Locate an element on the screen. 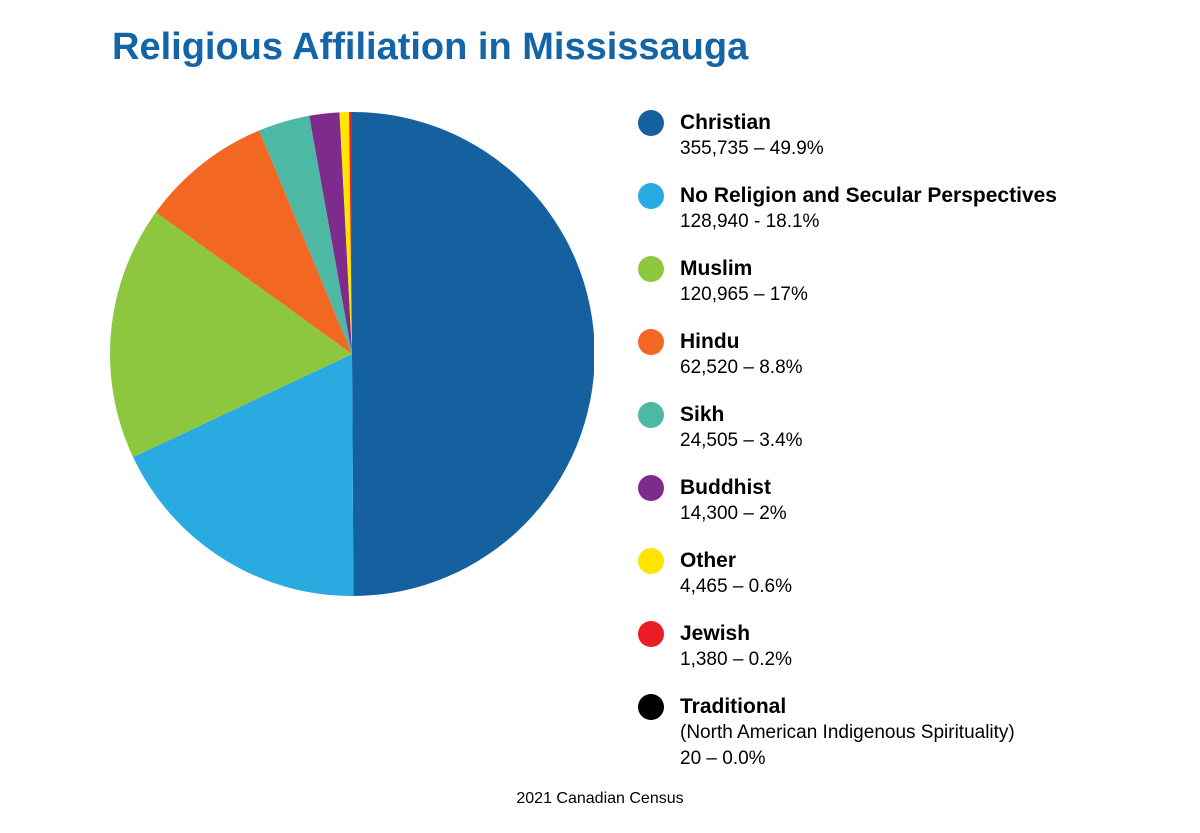 Image resolution: width=1200 pixels, height=833 pixels. page-title: Religious Affiliation in Mississauga is located at coordinates (430, 47).